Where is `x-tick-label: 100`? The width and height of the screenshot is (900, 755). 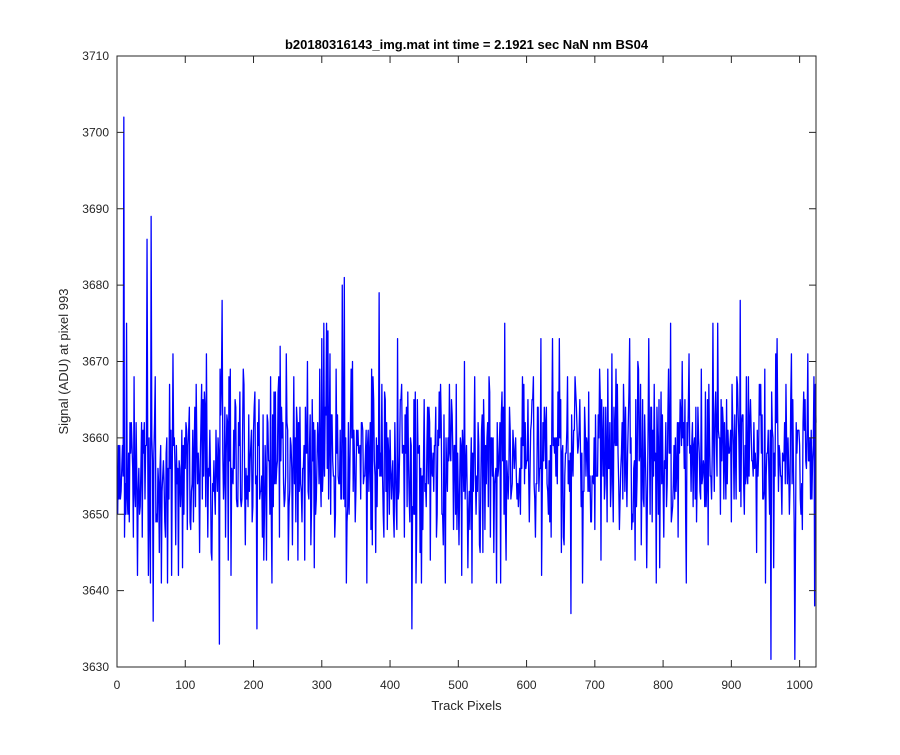
x-tick-label: 100 is located at coordinates (185, 685).